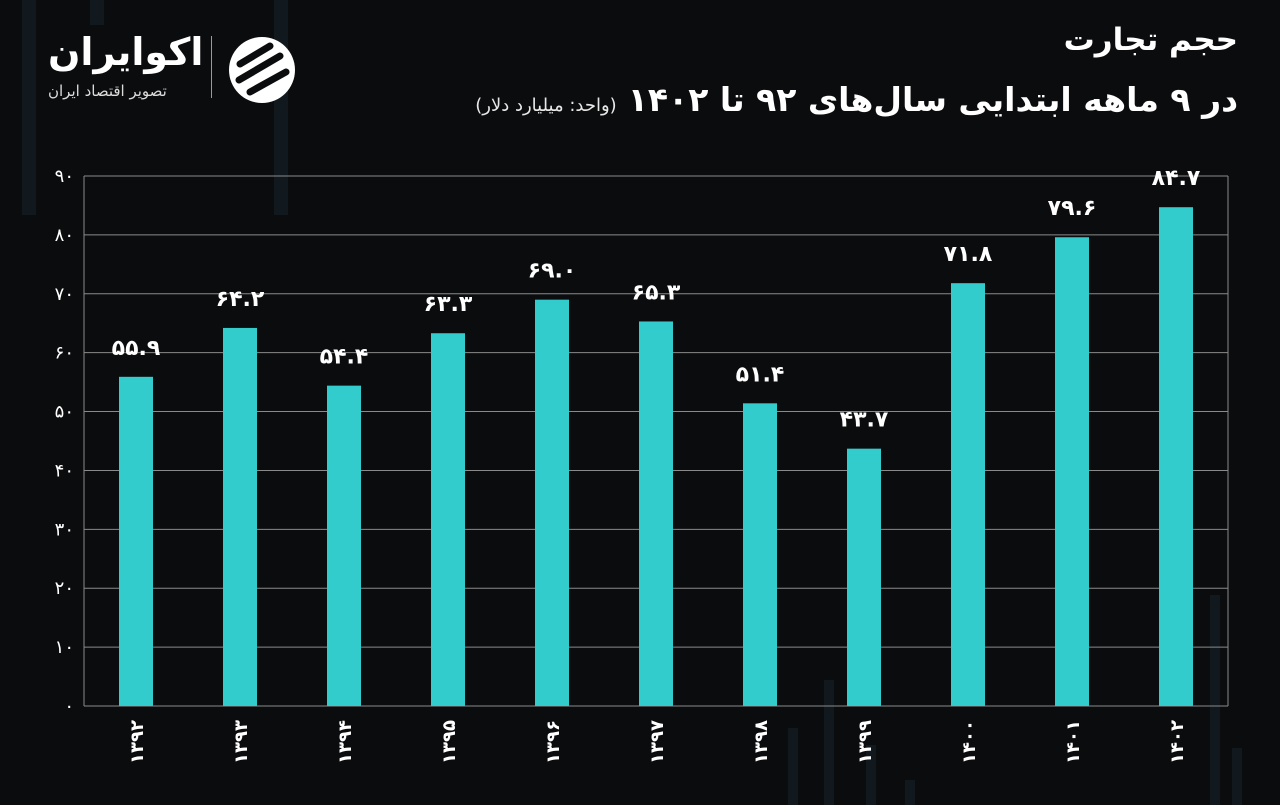 The width and height of the screenshot is (1280, 805). I want to click on x-tick-label: ۱۳۹۵, so click(449, 742).